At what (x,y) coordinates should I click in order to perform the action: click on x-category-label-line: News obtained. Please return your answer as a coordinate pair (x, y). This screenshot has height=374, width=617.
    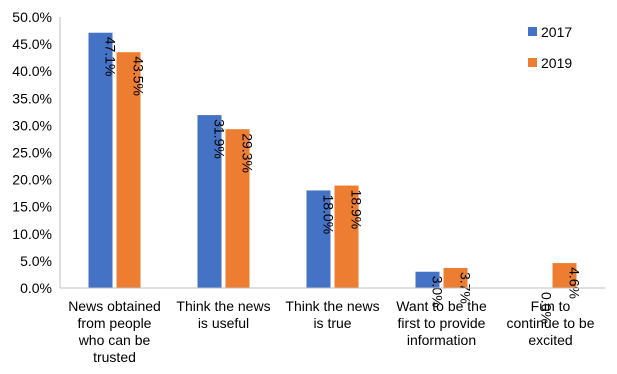
    Looking at the image, I should click on (114, 306).